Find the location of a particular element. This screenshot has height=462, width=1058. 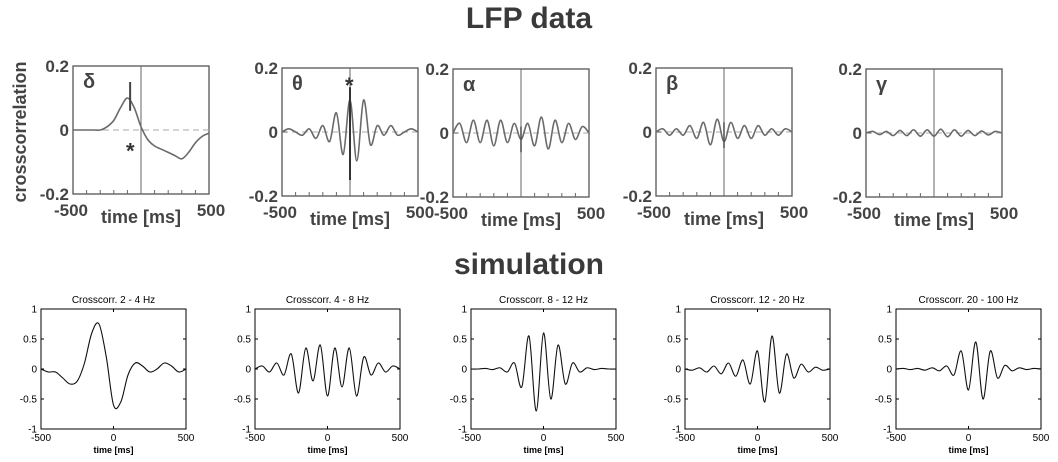

simulation-section-title: simulation is located at coordinates (528, 264).